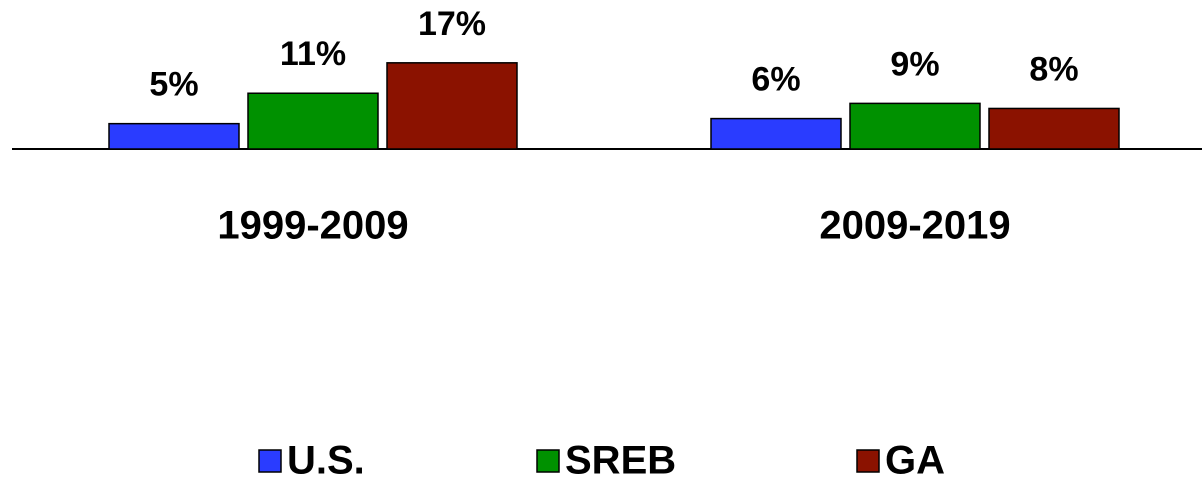  What do you see at coordinates (914, 226) in the screenshot?
I see `category-label: 2009-2019` at bounding box center [914, 226].